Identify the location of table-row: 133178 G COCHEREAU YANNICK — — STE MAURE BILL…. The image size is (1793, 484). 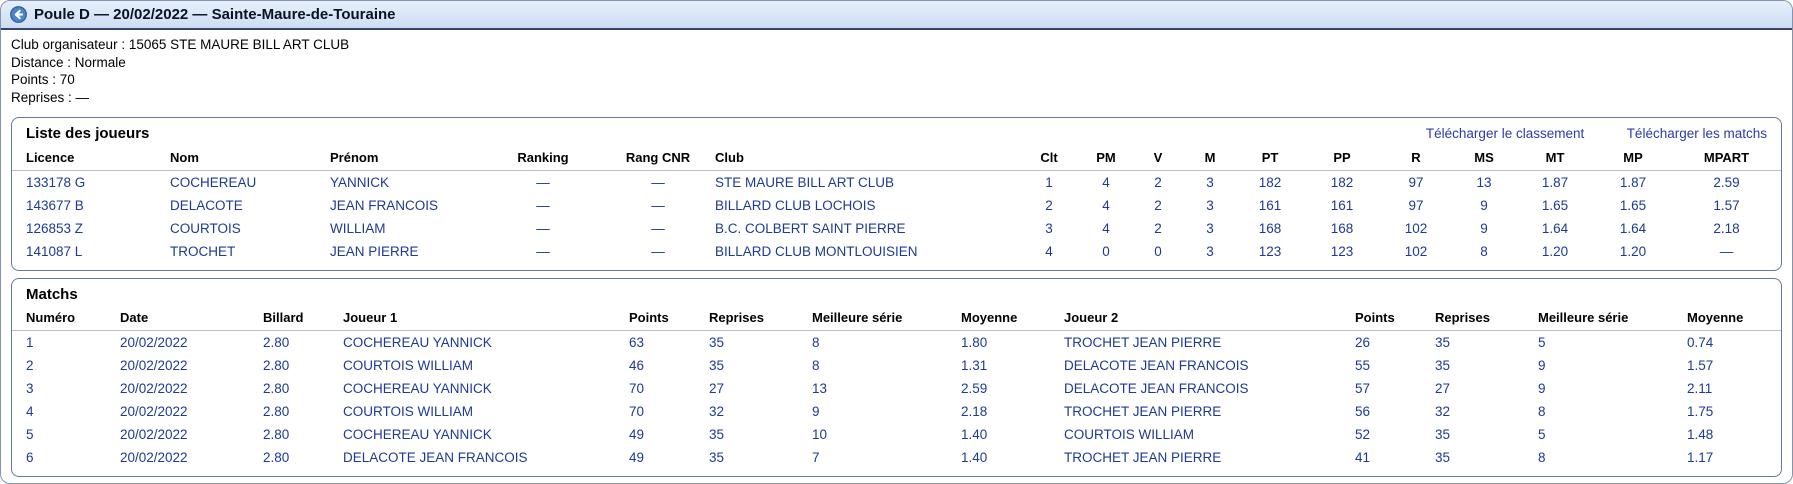
(896, 183).